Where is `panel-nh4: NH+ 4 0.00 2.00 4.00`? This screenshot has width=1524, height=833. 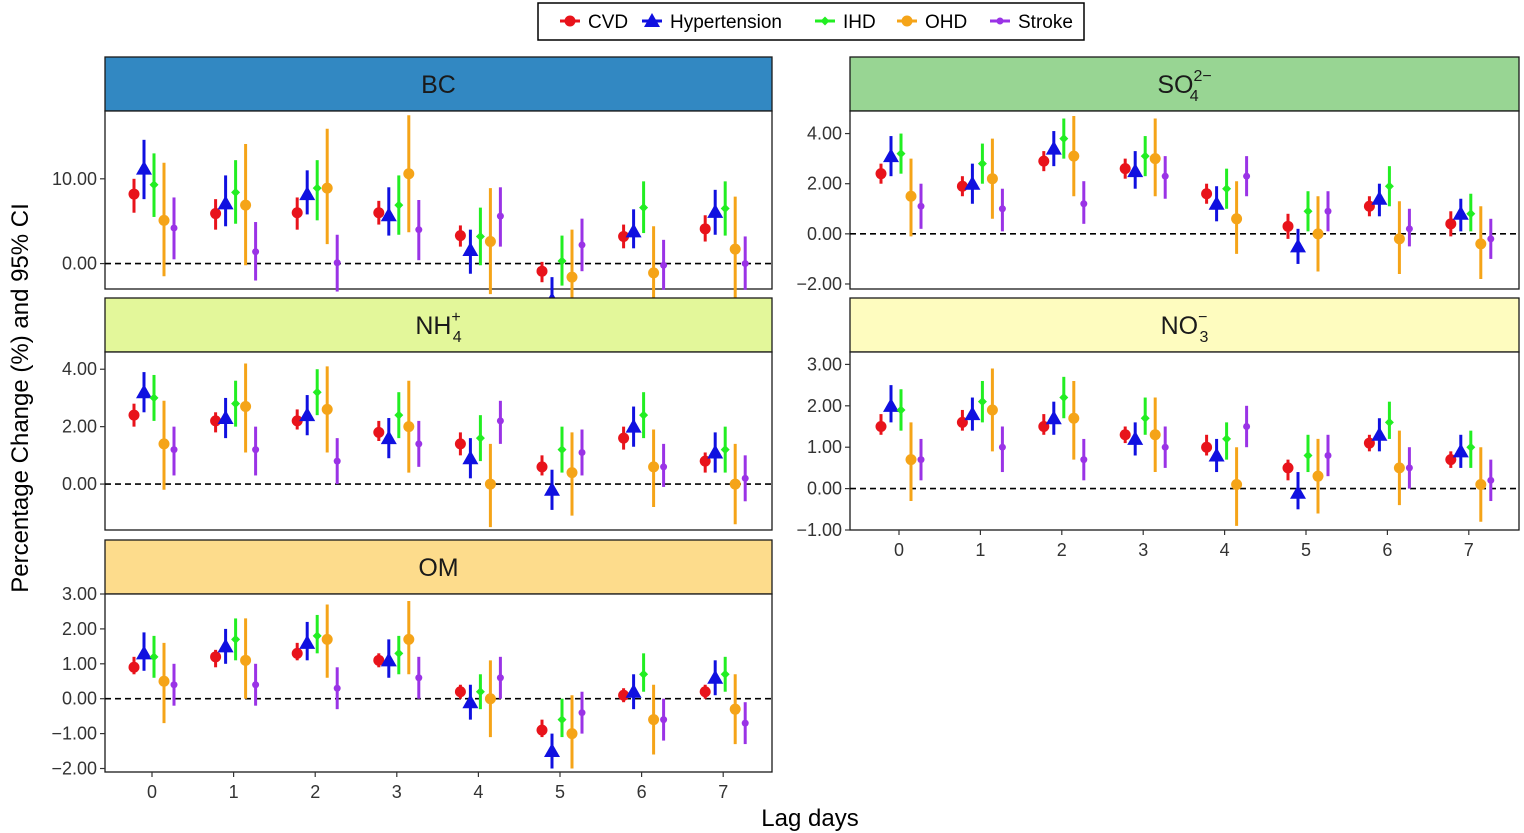
panel-nh4: NH+ 4 0.00 2.00 4.00 is located at coordinates (417, 414).